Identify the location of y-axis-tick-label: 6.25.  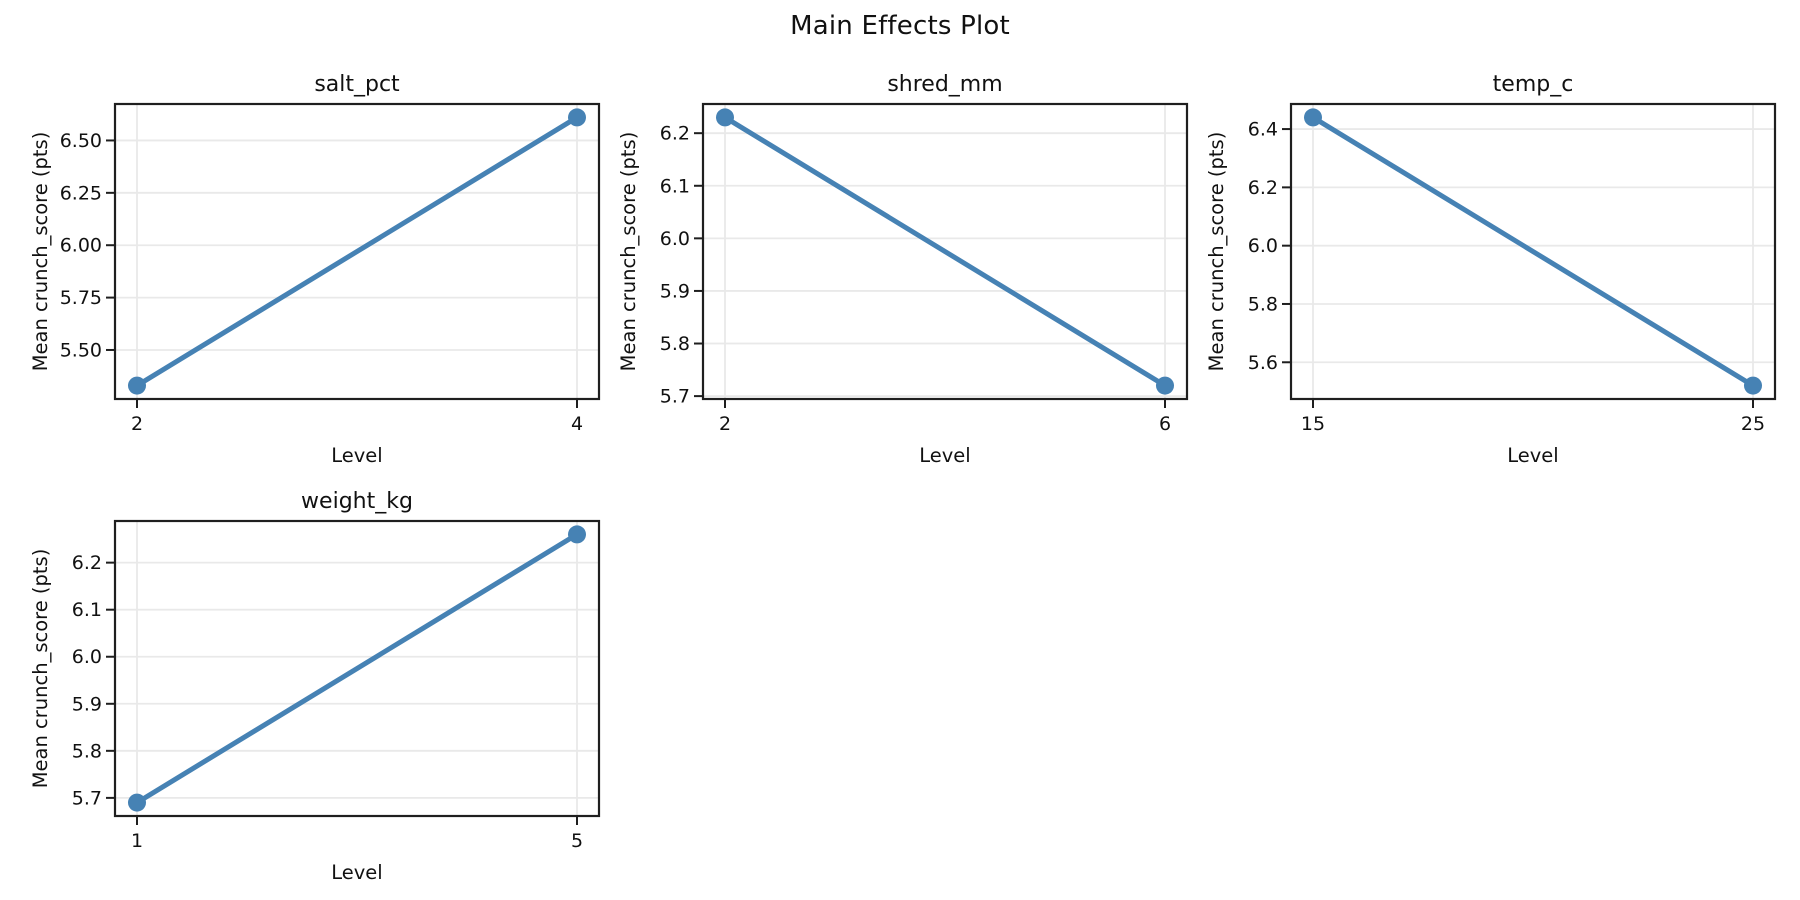
(81, 193).